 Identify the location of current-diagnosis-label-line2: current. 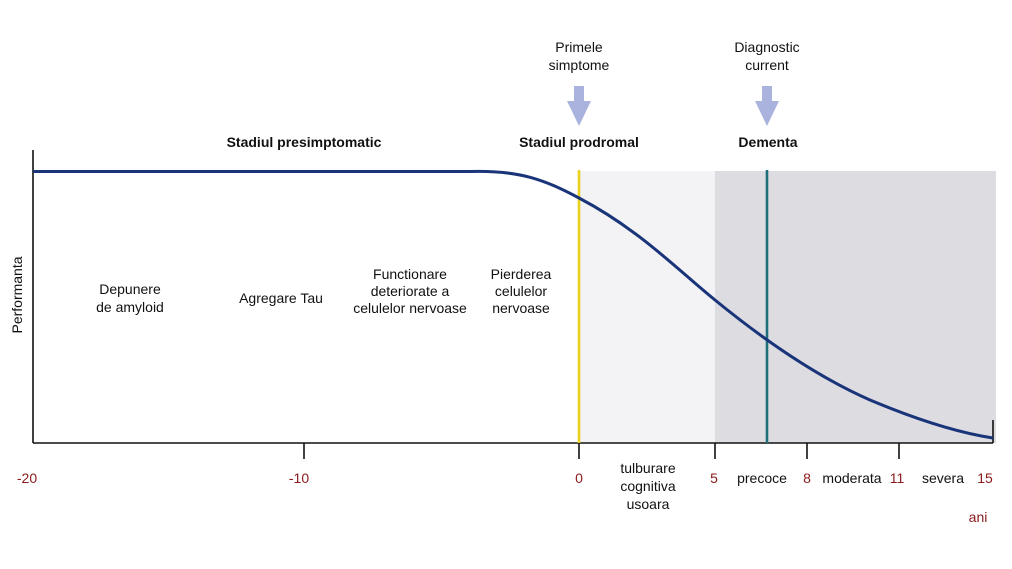
(767, 65).